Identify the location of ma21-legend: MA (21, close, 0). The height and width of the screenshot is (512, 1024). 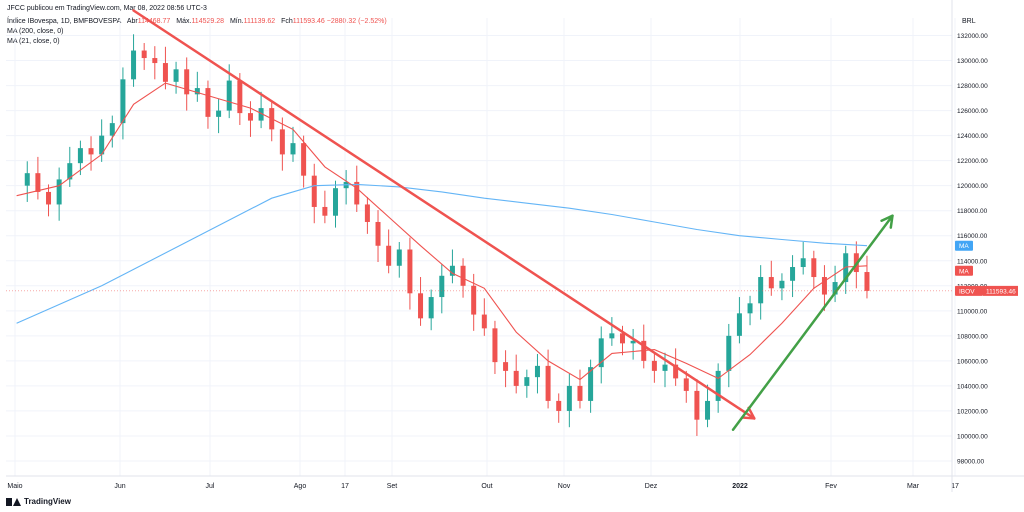
(33, 41).